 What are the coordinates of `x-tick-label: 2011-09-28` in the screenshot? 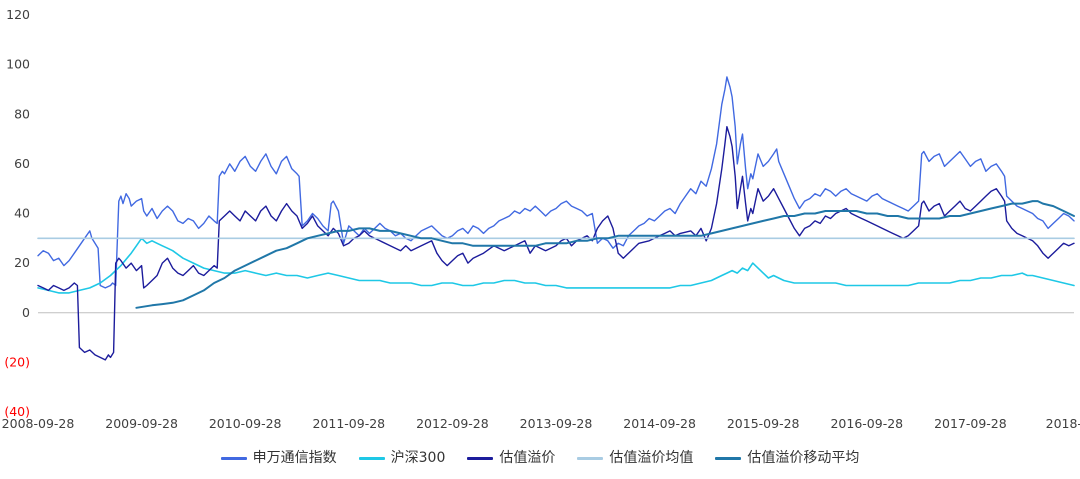 It's located at (348, 423).